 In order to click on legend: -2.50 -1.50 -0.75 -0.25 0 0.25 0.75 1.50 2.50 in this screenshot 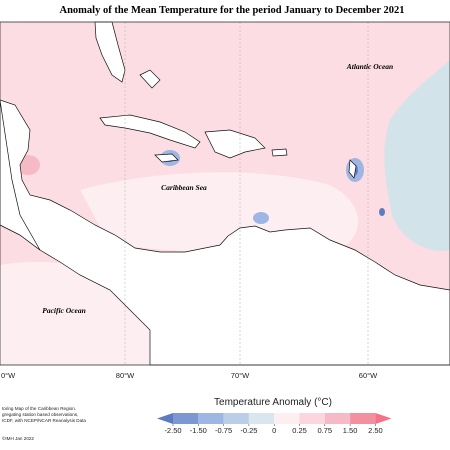, I will do `click(274, 424)`.